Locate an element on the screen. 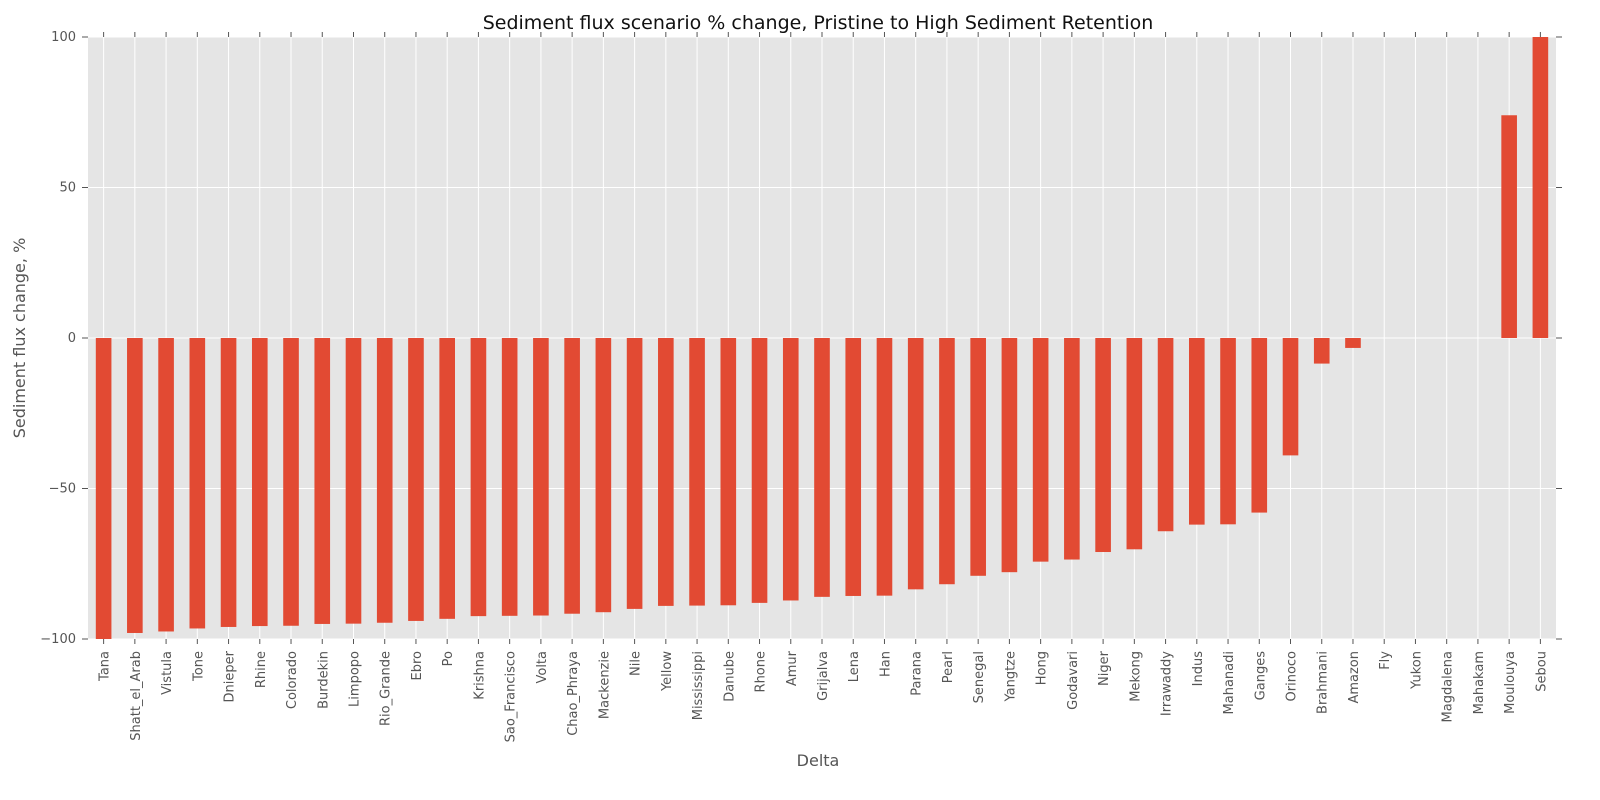 The height and width of the screenshot is (800, 1600). xtick-label-Vistula: Vistula is located at coordinates (167, 673).